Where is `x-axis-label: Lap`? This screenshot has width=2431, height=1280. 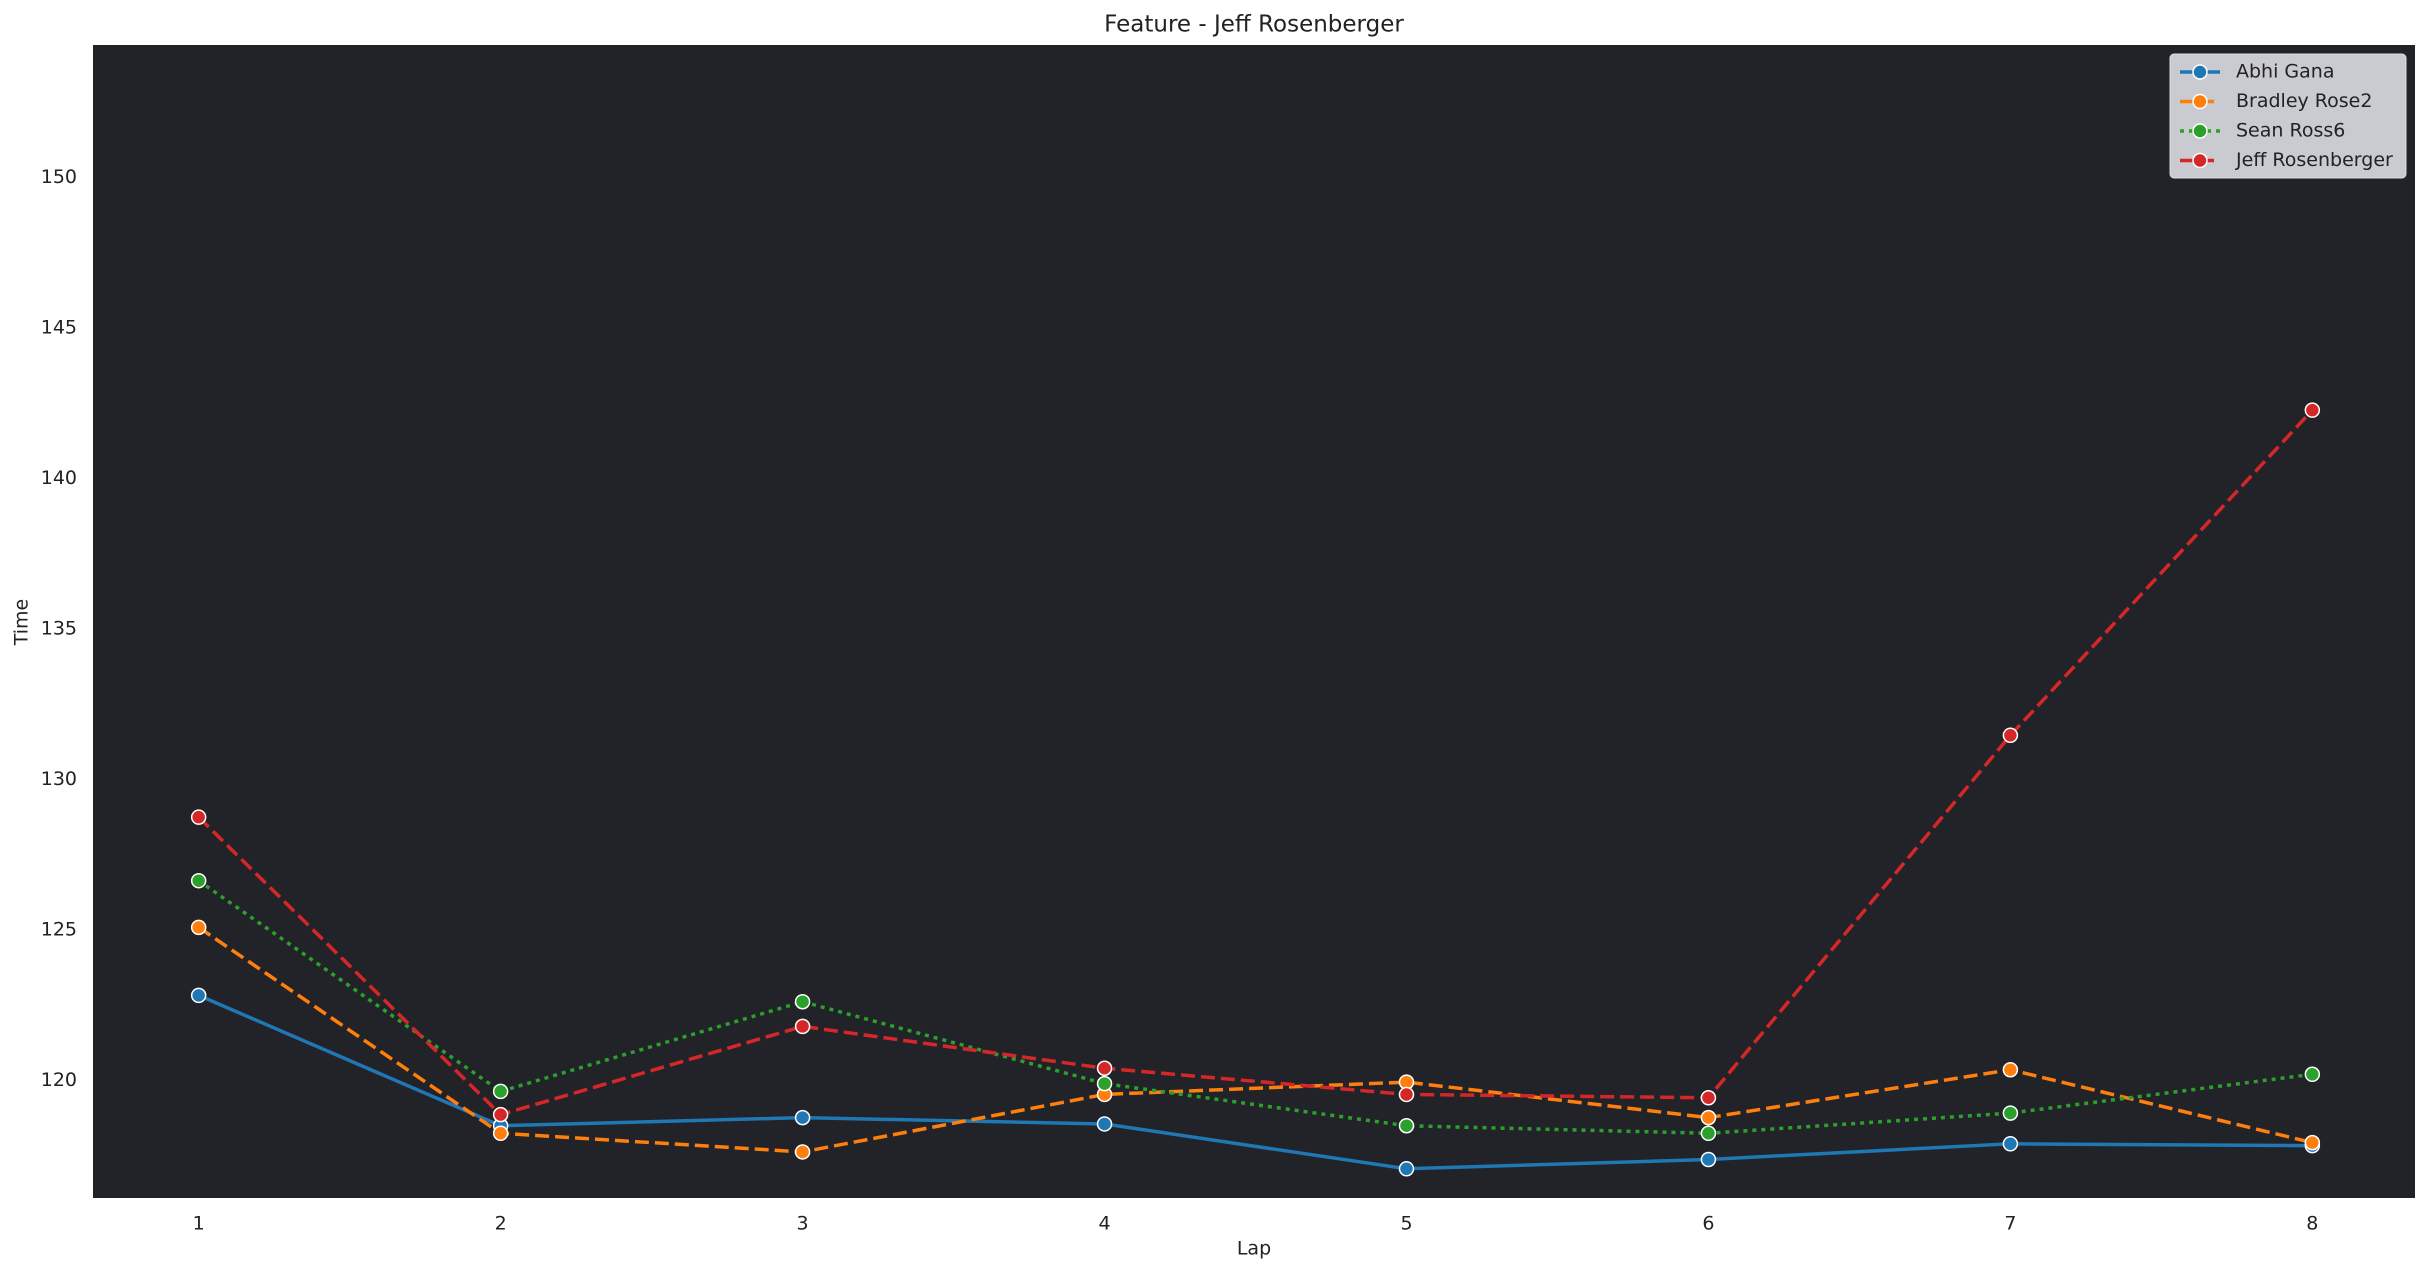 x-axis-label: Lap is located at coordinates (1254, 1249).